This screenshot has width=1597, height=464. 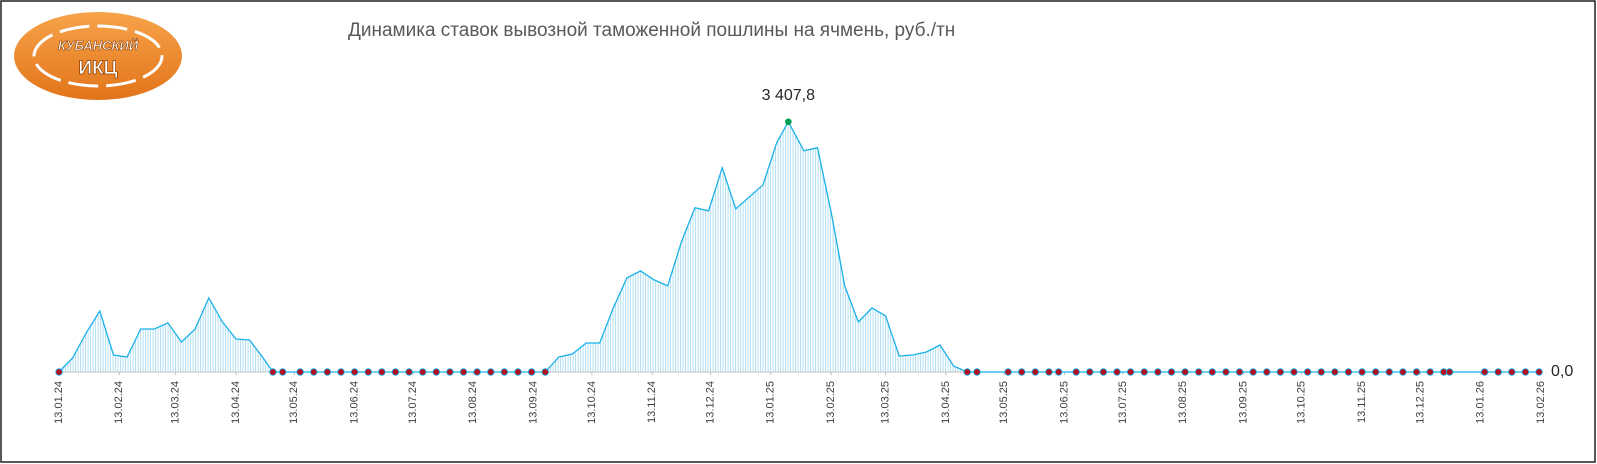 I want to click on x-tick-label: 13.07.25, so click(x=1123, y=402).